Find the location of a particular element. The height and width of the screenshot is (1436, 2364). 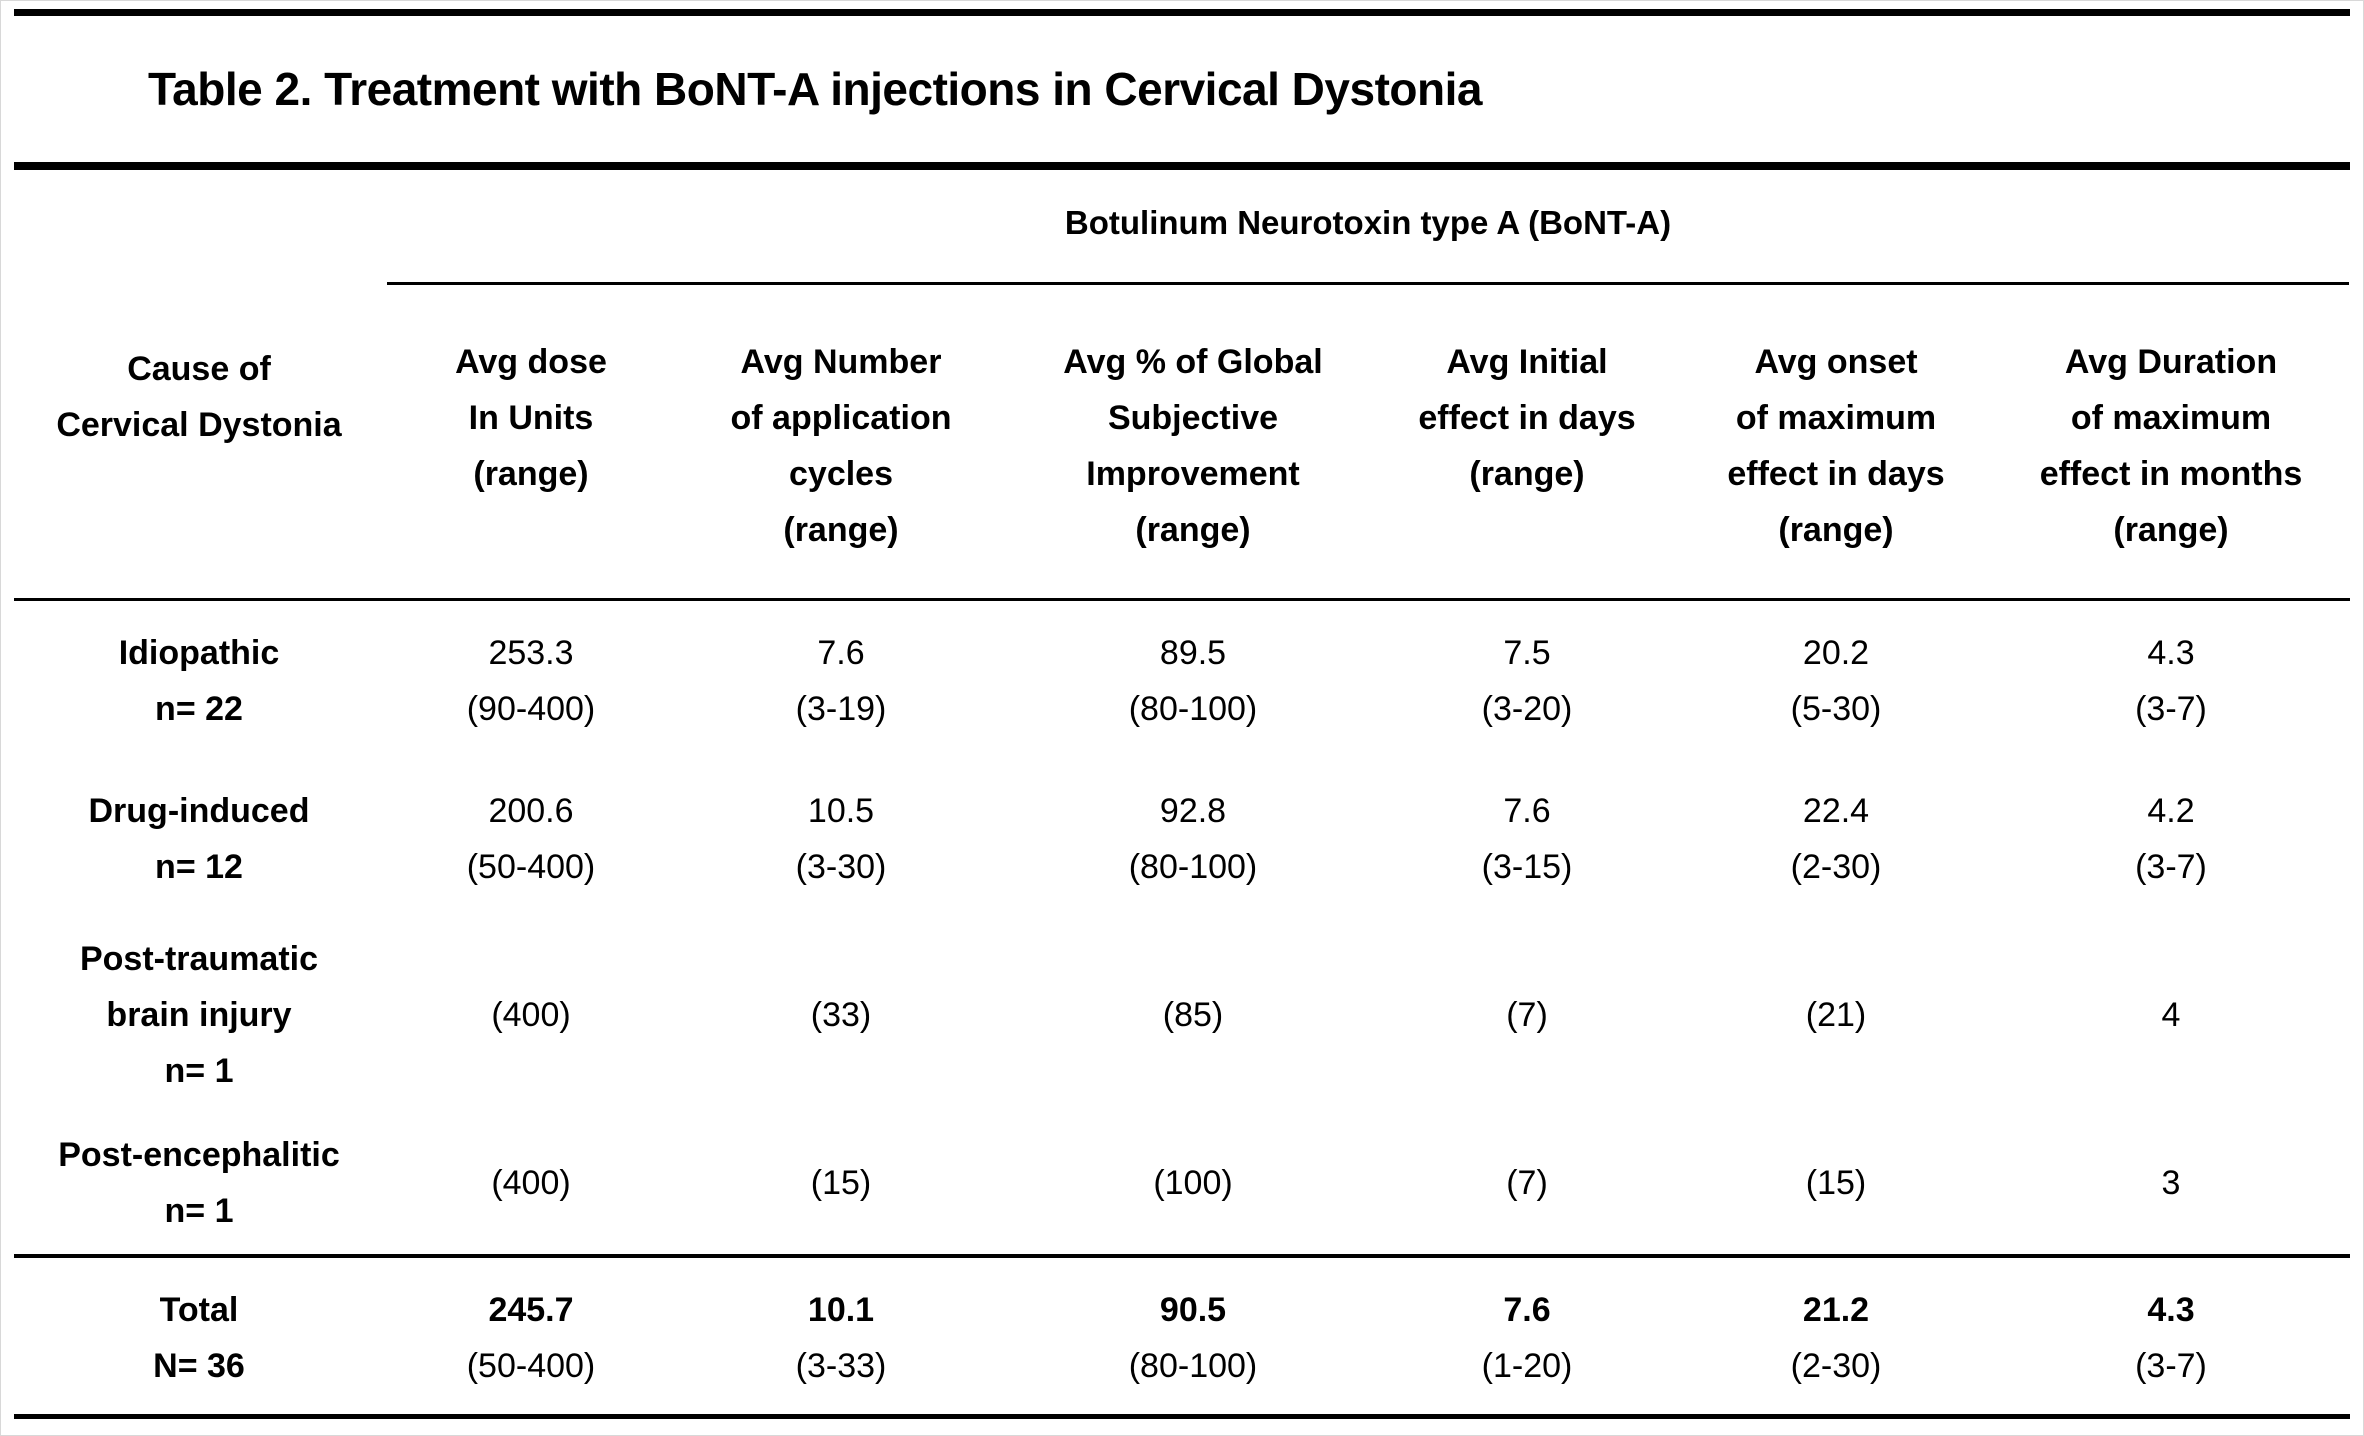

table-cell-line: (3-20) is located at coordinates (1527, 709).